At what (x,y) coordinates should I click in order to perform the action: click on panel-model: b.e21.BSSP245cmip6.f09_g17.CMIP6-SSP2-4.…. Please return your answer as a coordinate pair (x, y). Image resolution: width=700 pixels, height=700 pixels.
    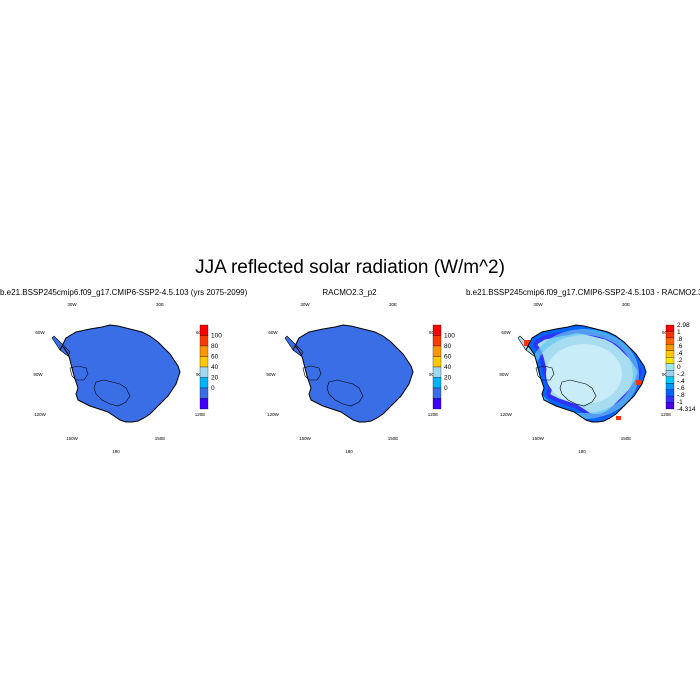
    Looking at the image, I should click on (124, 374).